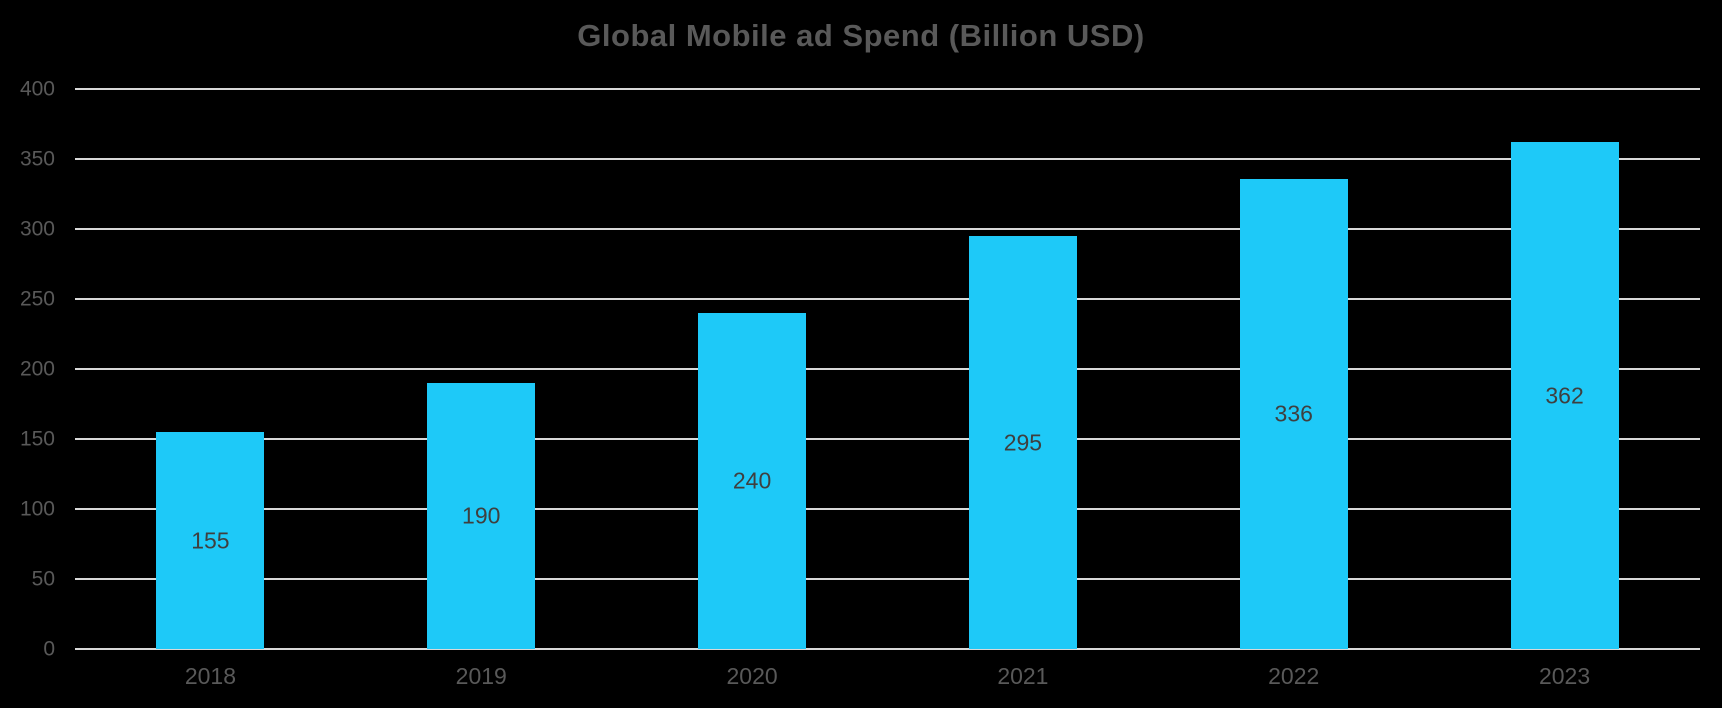  I want to click on bar-value-label: 240, so click(752, 480).